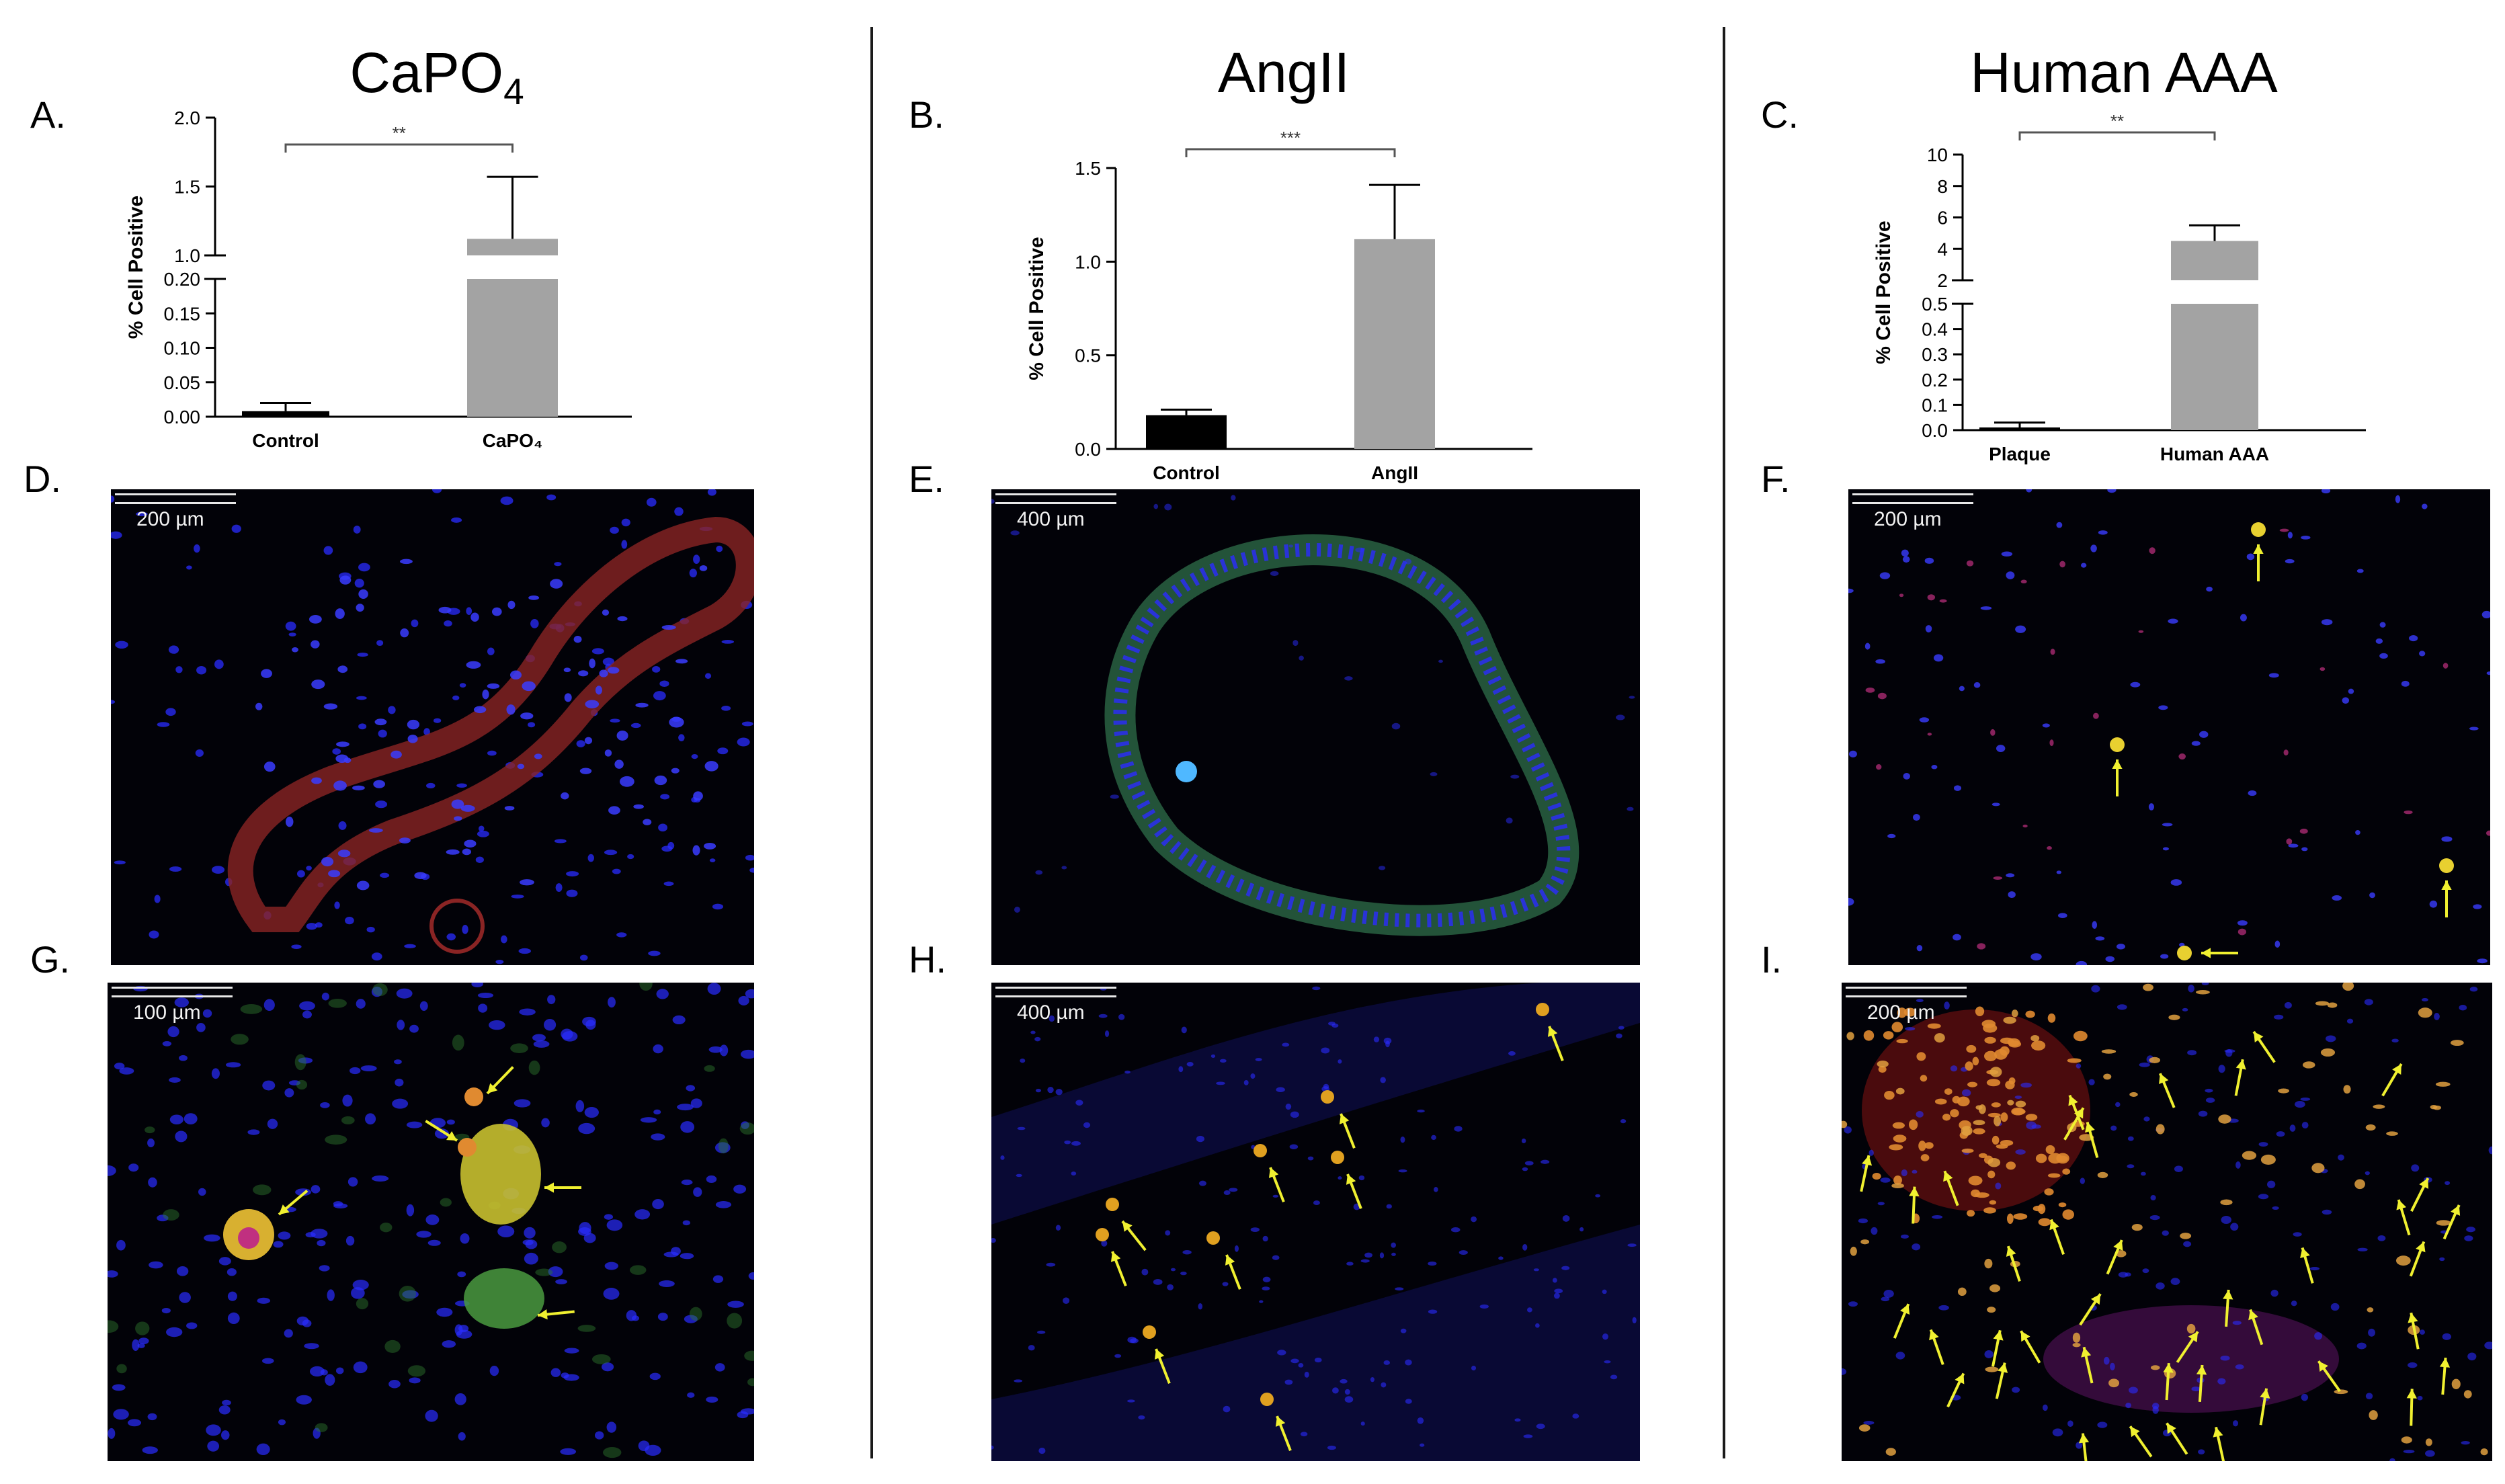  Describe the element at coordinates (2167, 1222) in the screenshot. I see `micrograph-i: 200 µm` at that location.